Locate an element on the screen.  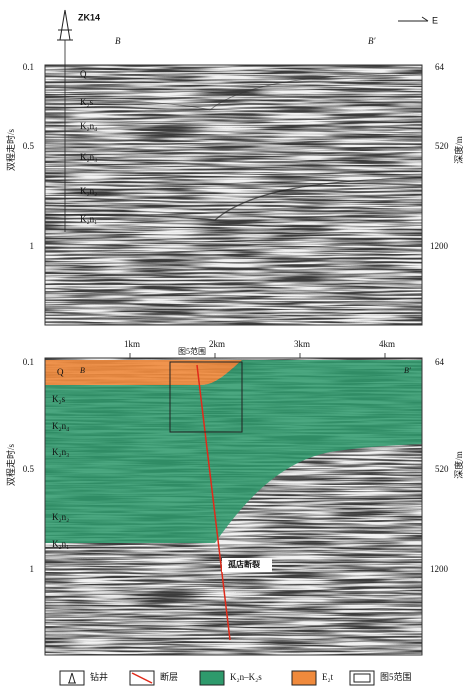
x-tick-label: 3km is located at coordinates (302, 344).